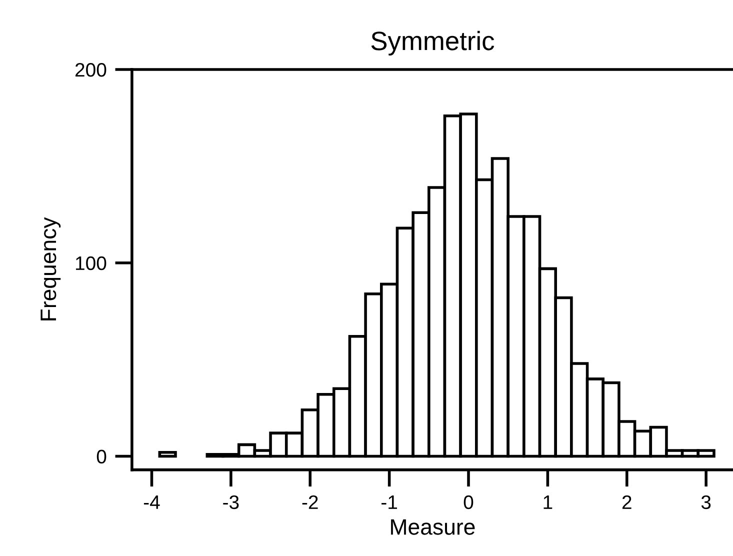 The image size is (733, 556). What do you see at coordinates (706, 502) in the screenshot?
I see `x-tick-label: 3` at bounding box center [706, 502].